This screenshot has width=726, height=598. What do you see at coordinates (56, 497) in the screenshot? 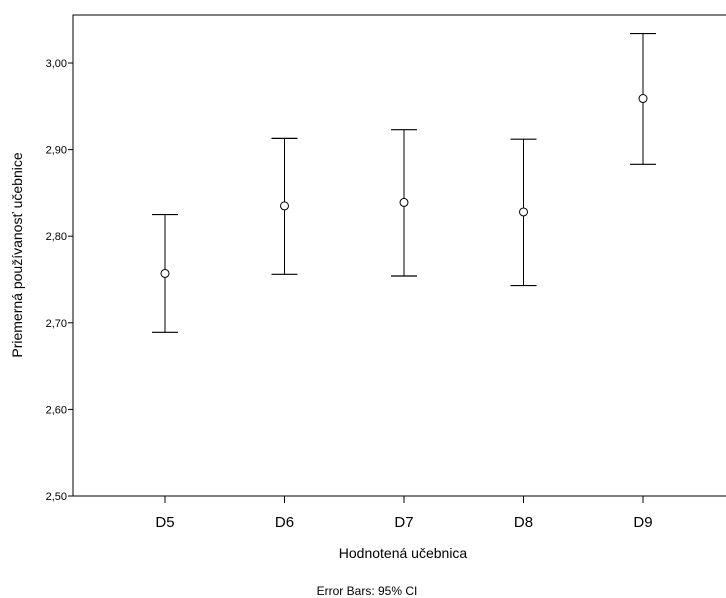
I see `y-tick-label: 2,50` at bounding box center [56, 497].